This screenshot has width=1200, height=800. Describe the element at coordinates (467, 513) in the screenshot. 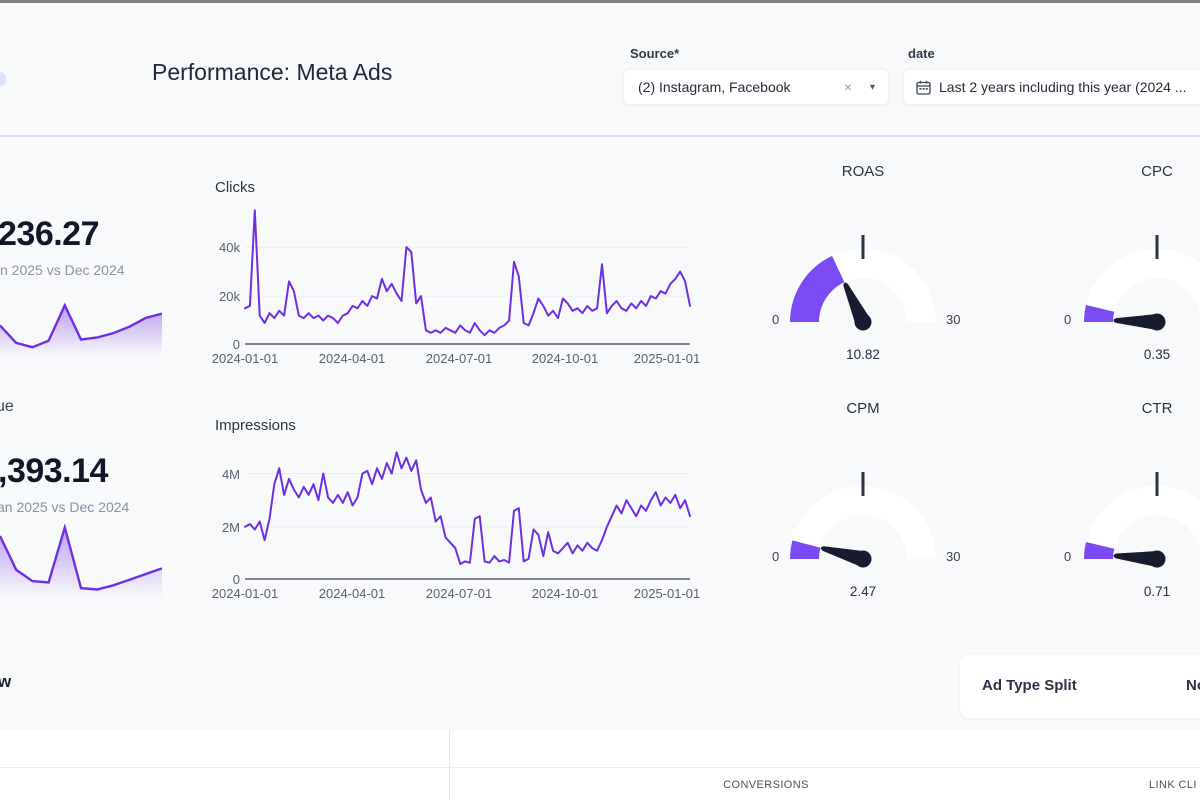

I see `impressions-line-chart` at that location.